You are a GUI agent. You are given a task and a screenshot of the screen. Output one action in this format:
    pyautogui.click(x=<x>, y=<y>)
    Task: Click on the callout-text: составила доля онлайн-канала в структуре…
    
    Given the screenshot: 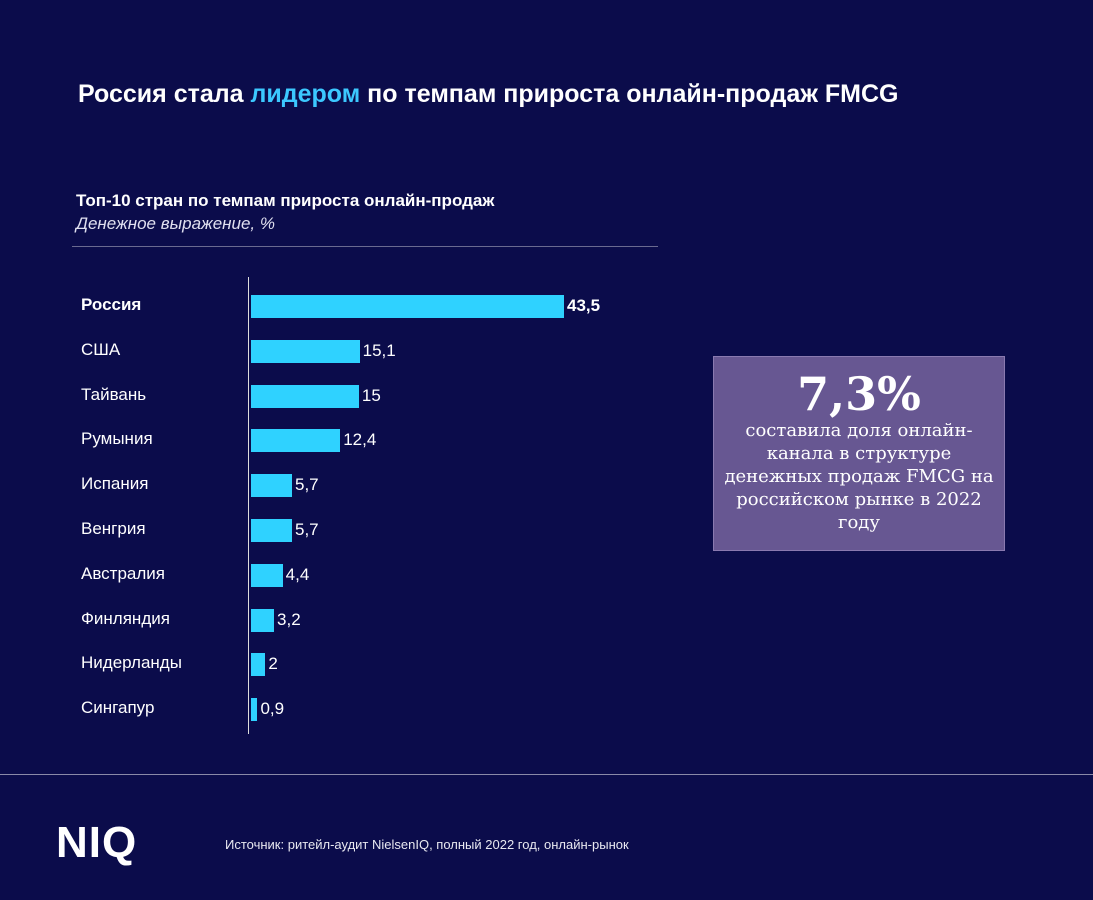 What is the action you would take?
    pyautogui.click(x=859, y=476)
    